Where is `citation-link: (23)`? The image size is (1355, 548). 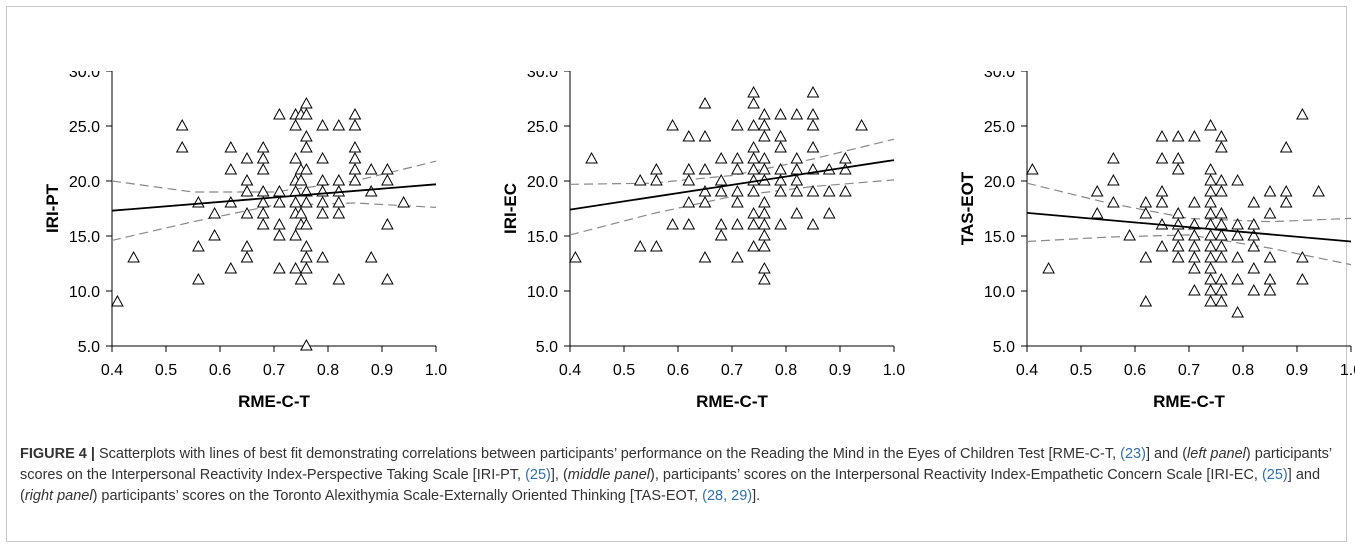
citation-link: (23) is located at coordinates (1133, 454).